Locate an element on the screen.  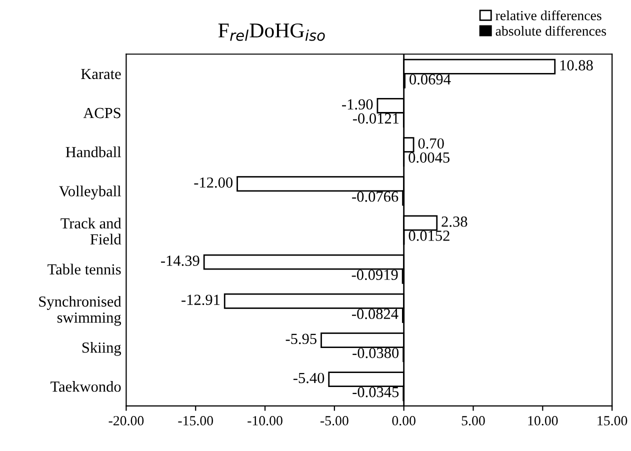
x-tick-label: -20.00 is located at coordinates (126, 421).